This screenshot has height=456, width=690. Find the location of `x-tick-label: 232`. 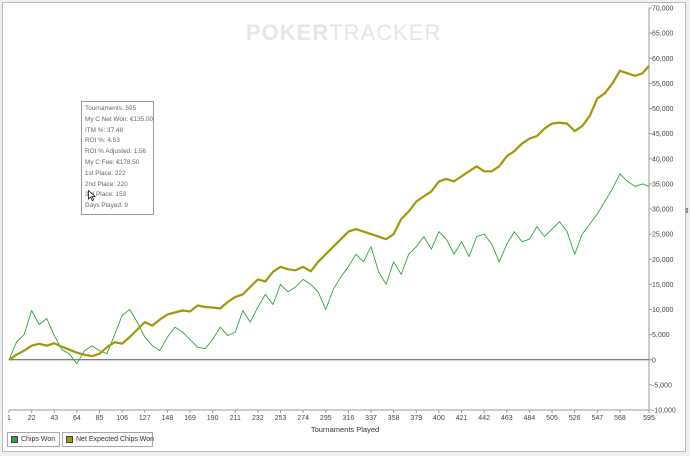

x-tick-label: 232 is located at coordinates (258, 418).